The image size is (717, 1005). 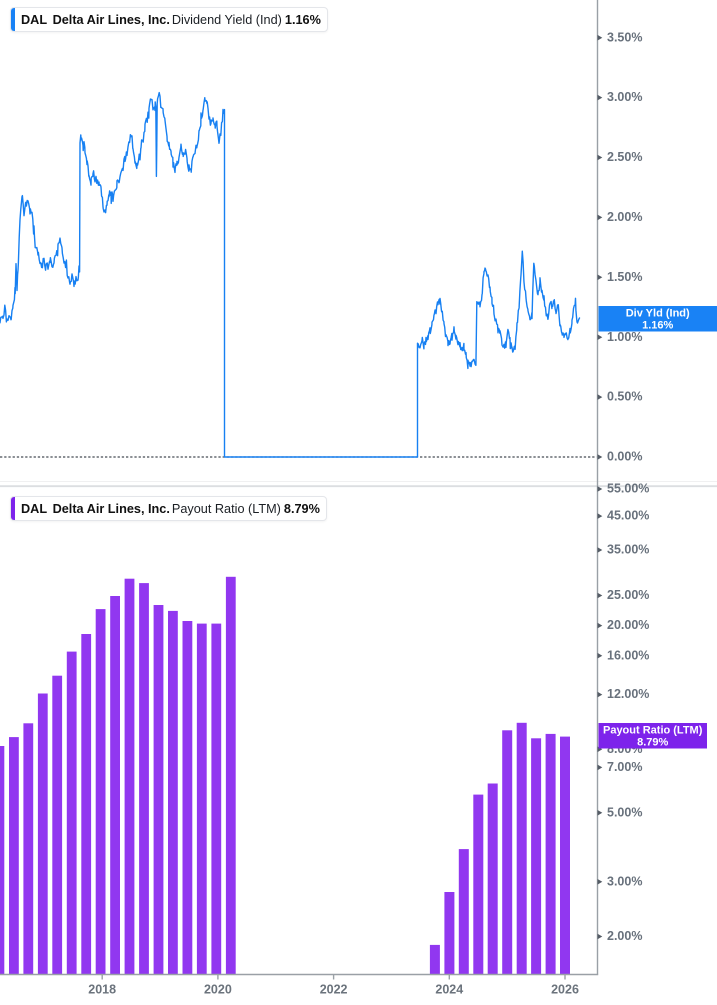 What do you see at coordinates (658, 314) in the screenshot?
I see `svg-text: Div Yld (Ind)` at bounding box center [658, 314].